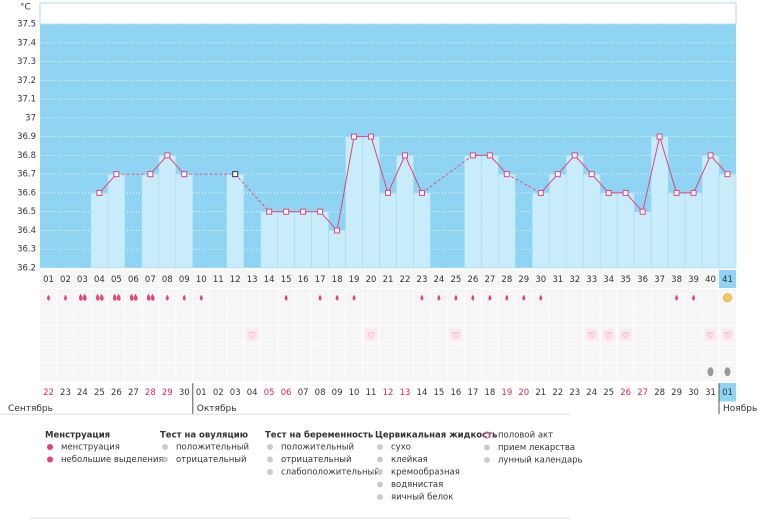 The image size is (770, 527). What do you see at coordinates (354, 280) in the screenshot?
I see `cycle-day: 19` at bounding box center [354, 280].